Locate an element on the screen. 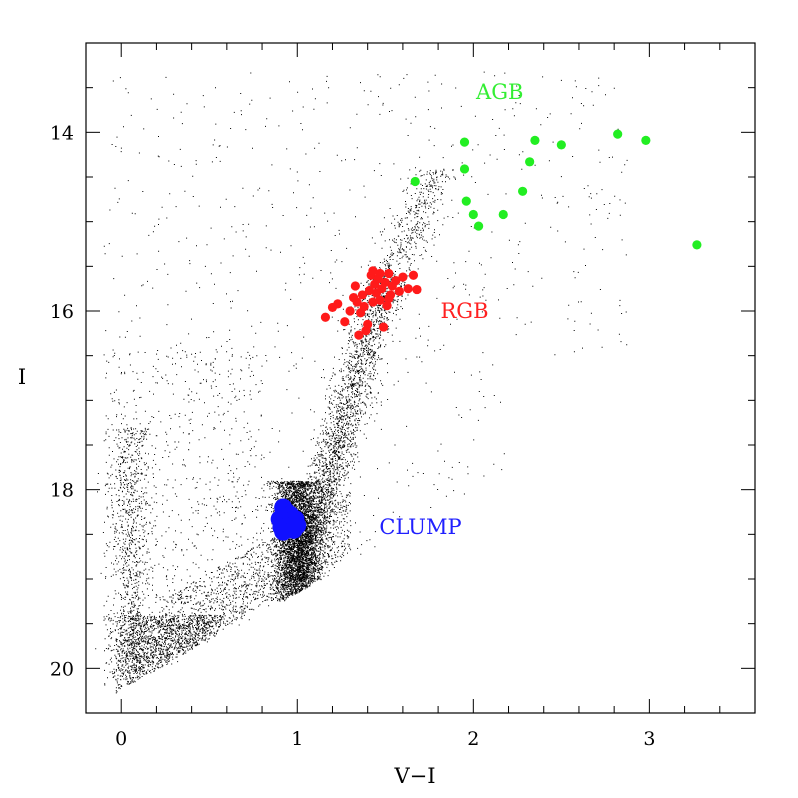  x-tick-label: 2 is located at coordinates (473, 739).